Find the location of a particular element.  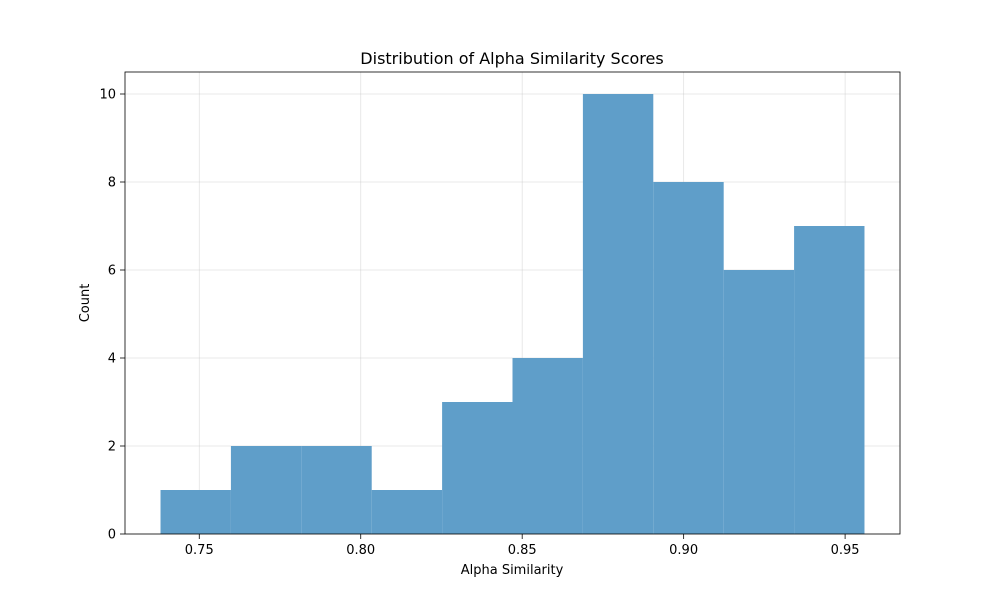

x-tick-label: 0.95 is located at coordinates (845, 550).